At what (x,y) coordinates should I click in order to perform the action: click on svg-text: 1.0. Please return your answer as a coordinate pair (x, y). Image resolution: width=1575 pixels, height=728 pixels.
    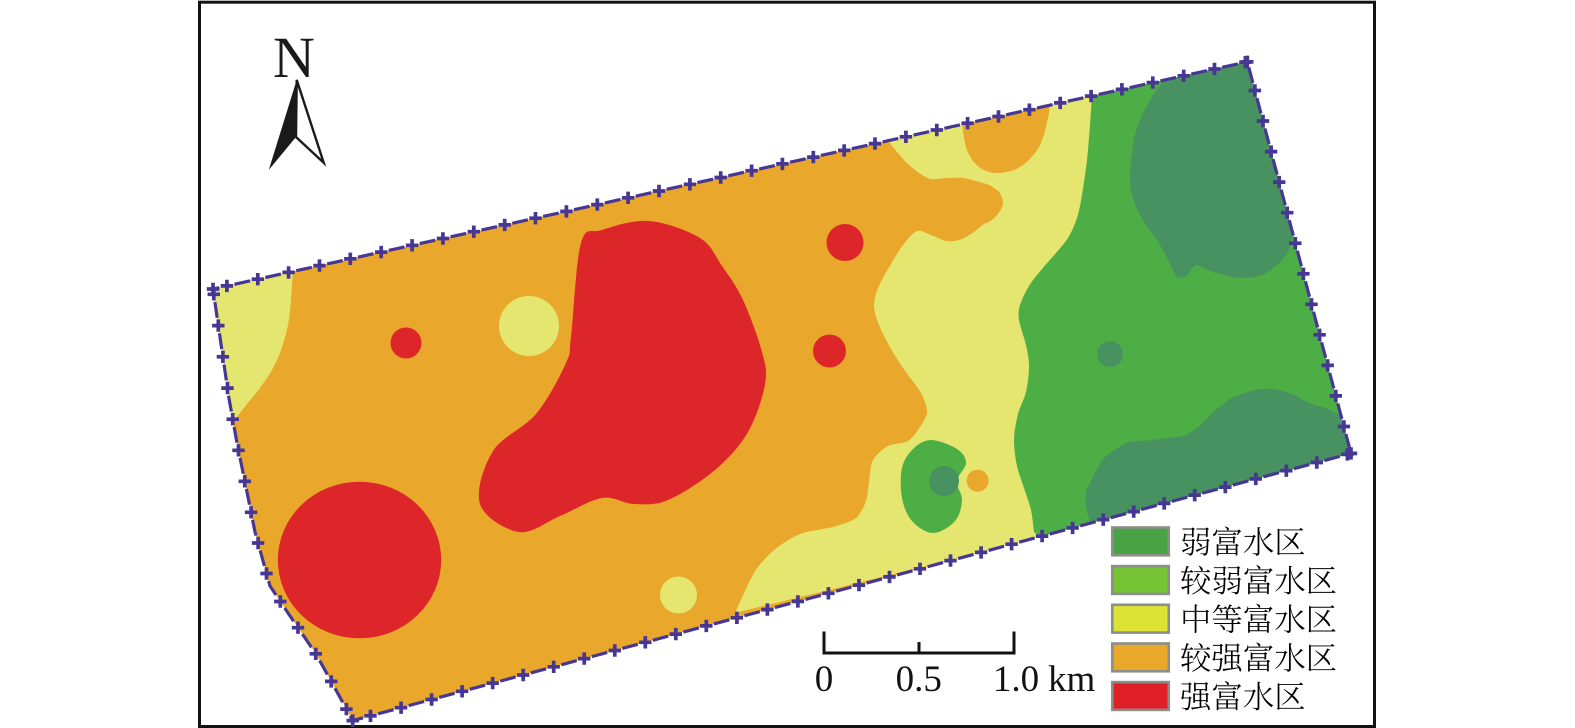
    Looking at the image, I should click on (1016, 679).